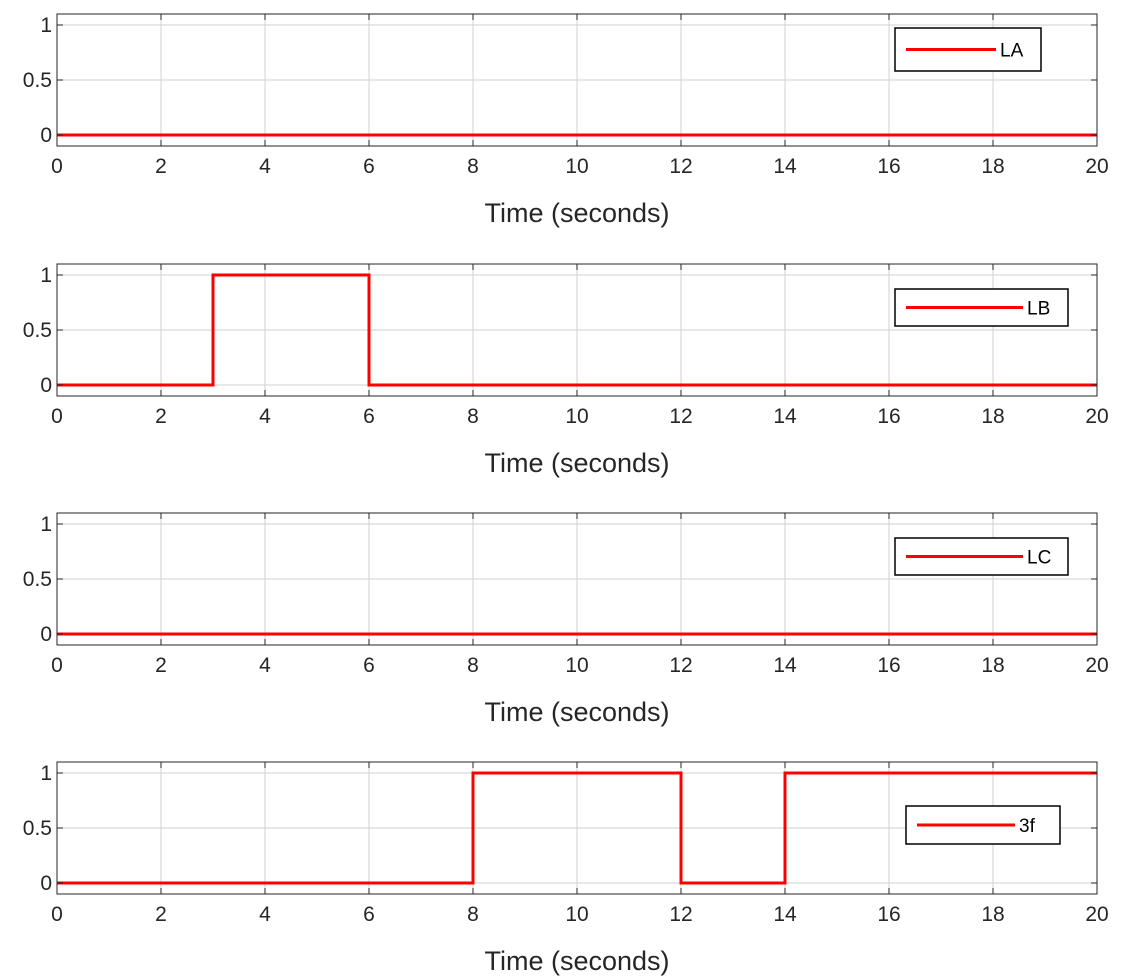  Describe the element at coordinates (577, 828) in the screenshot. I see `series-line-3f` at that location.